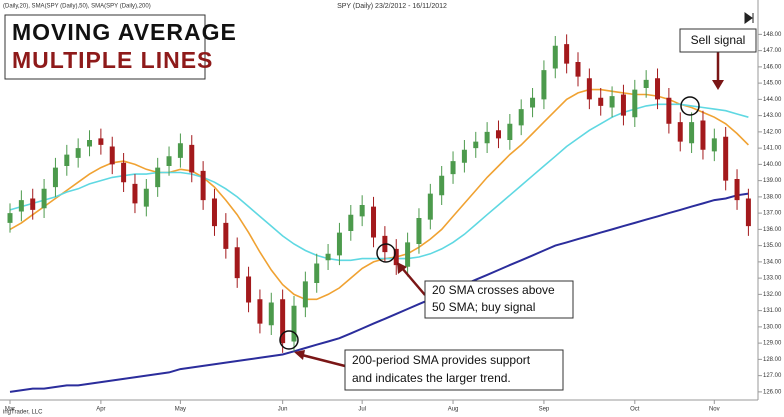  I want to click on heading-frame, so click(105, 47).